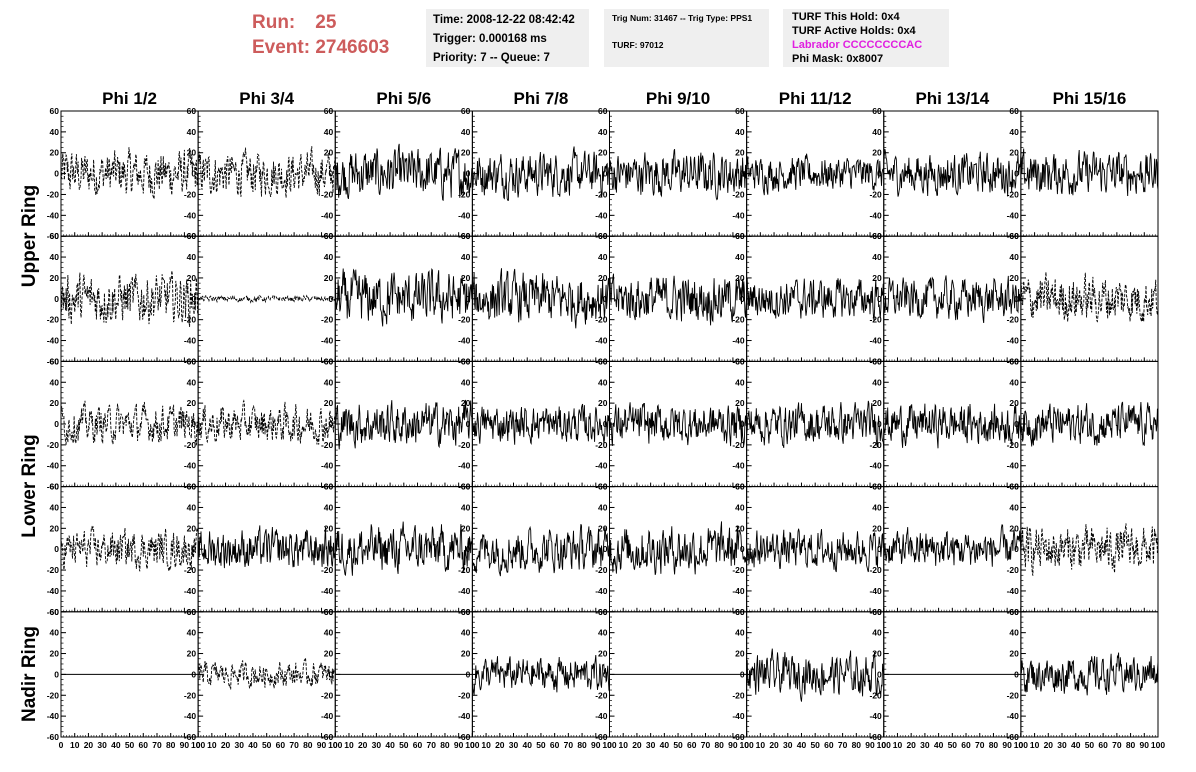 The height and width of the screenshot is (772, 1196). I want to click on phi-mask-text: Phi Mask: 0x8007, so click(838, 59).